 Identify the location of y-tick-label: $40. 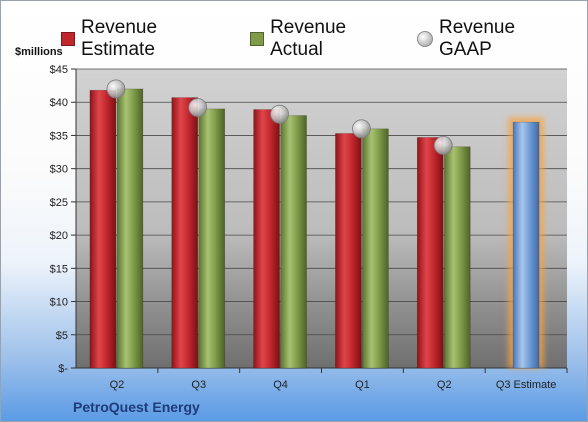
(59, 103).